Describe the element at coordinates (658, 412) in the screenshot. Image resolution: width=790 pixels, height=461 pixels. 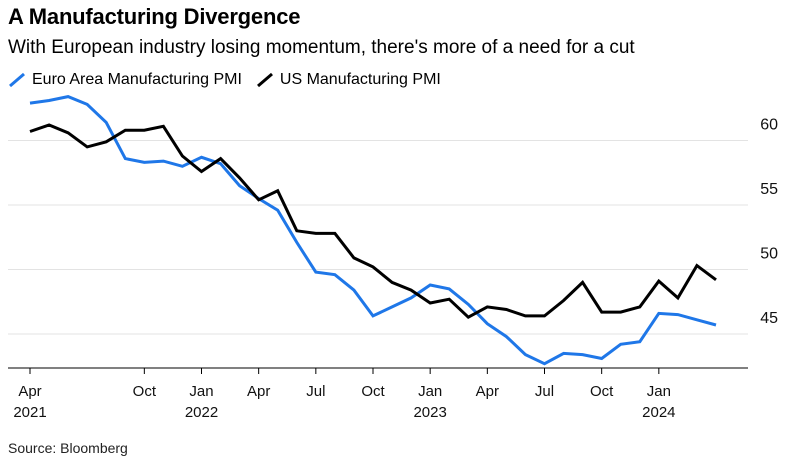
I see `x-tick-year-2024-01: 2024` at that location.